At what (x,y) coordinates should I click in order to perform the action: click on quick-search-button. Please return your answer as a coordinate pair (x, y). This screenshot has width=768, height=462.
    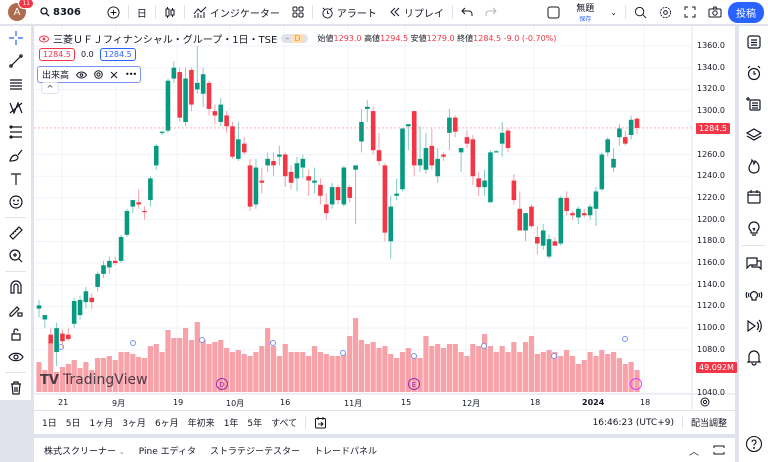
    Looking at the image, I should click on (640, 12).